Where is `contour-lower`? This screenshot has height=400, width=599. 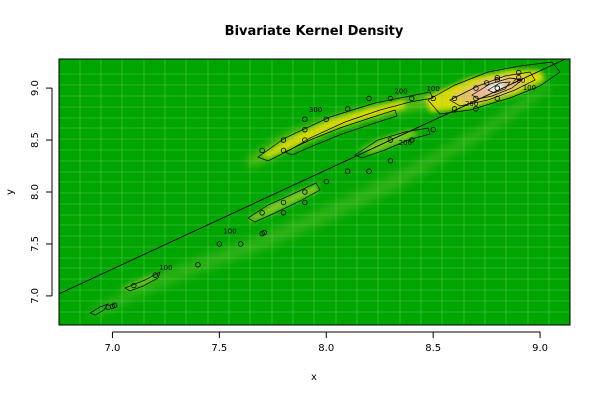
contour-lower is located at coordinates (142, 281).